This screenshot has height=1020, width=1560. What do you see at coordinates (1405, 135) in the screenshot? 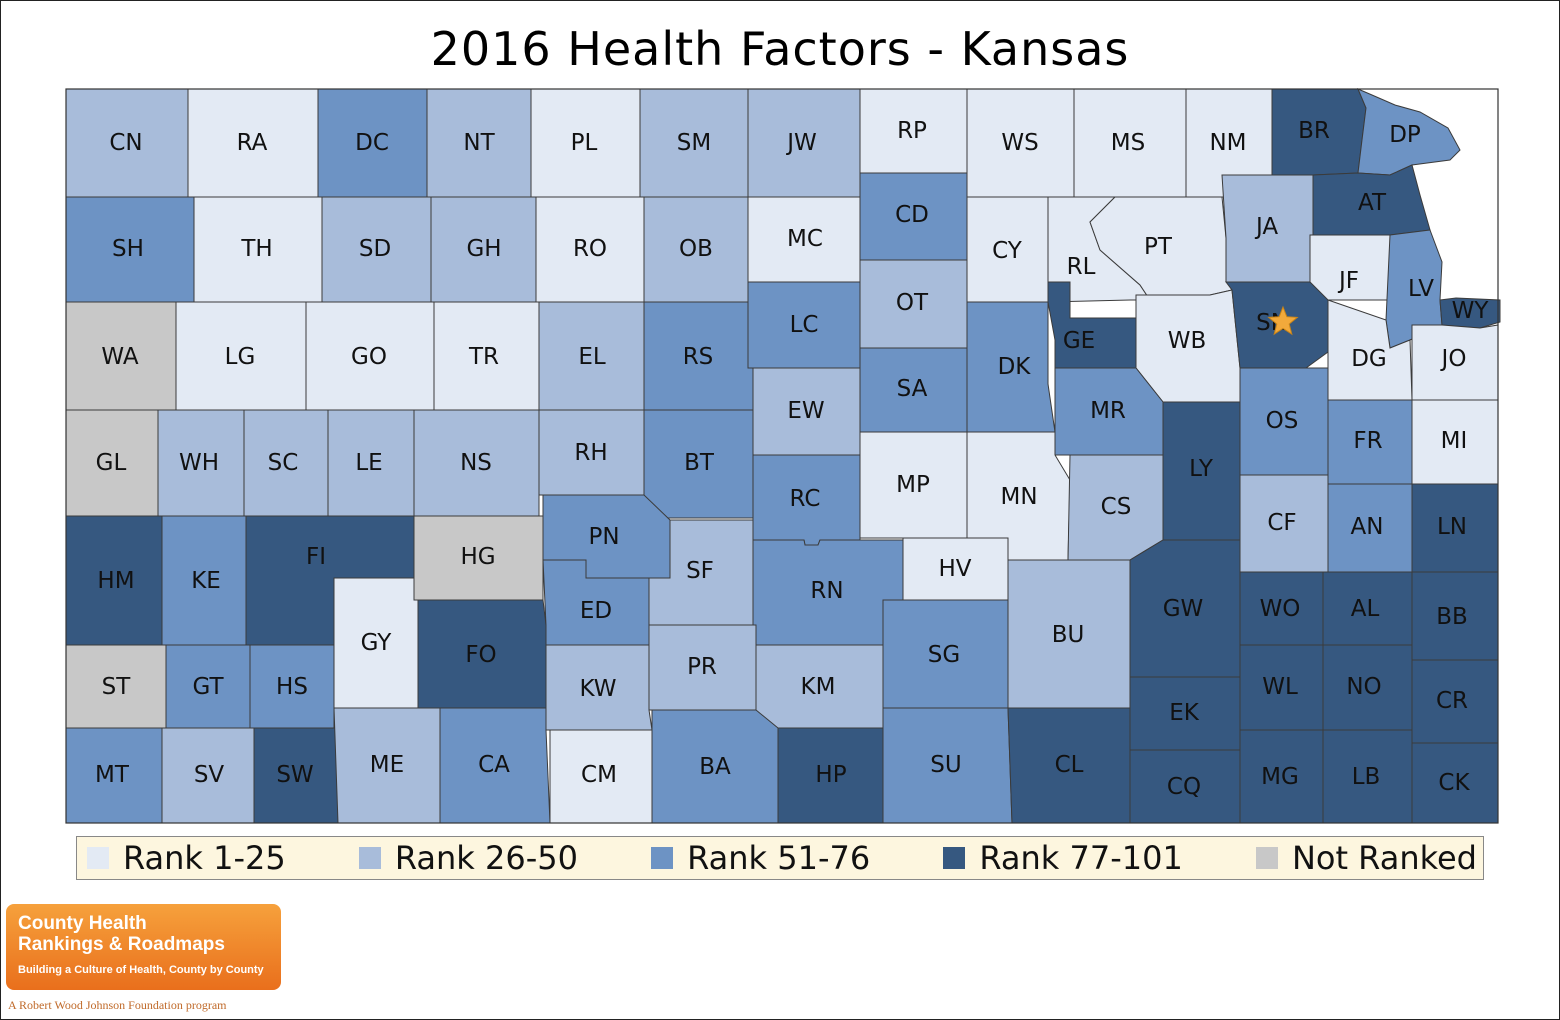
I see `county-label-dp: DP` at bounding box center [1405, 135].